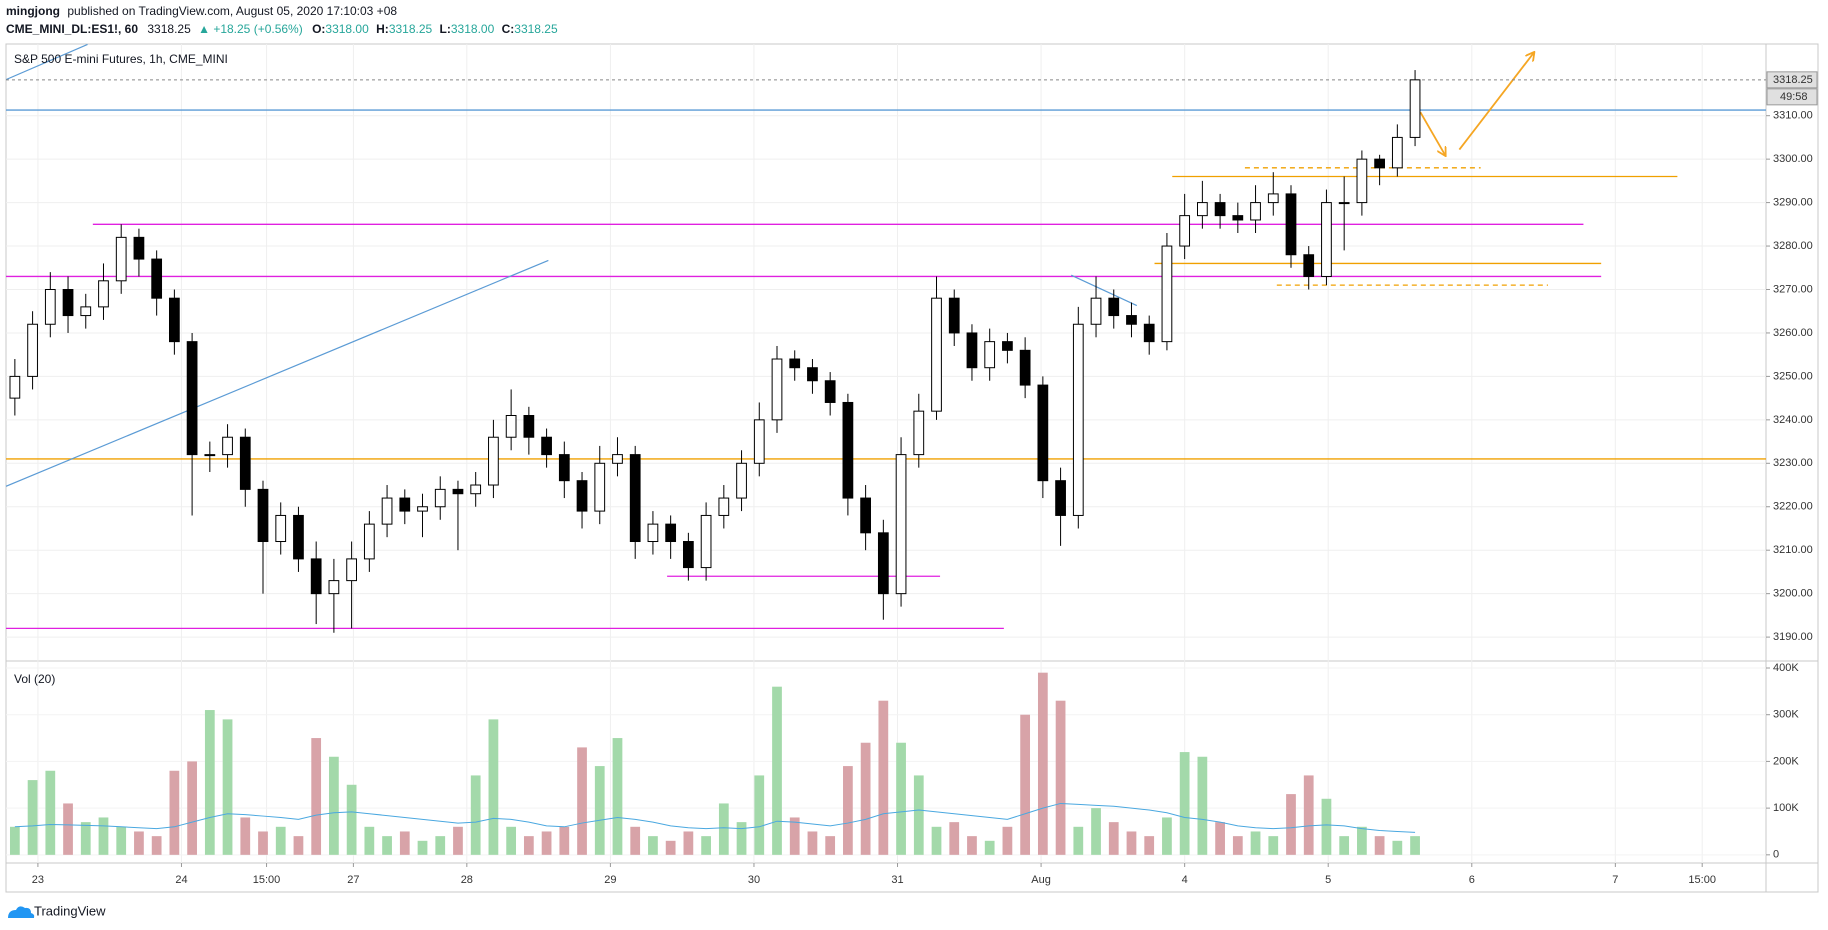  What do you see at coordinates (1041, 880) in the screenshot?
I see `x-tick-label: Aug` at bounding box center [1041, 880].